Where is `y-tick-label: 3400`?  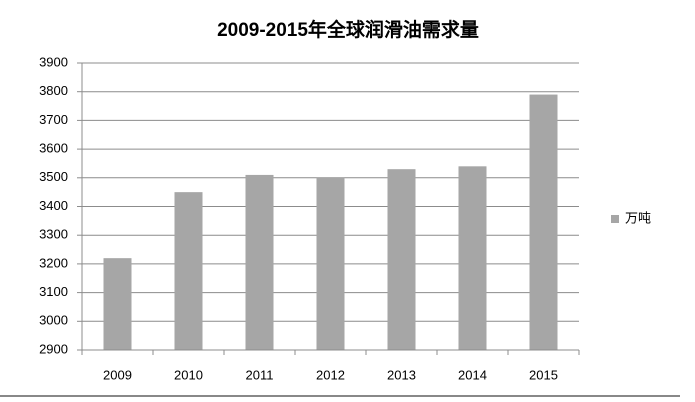
y-tick-label: 3400 is located at coordinates (53, 205).